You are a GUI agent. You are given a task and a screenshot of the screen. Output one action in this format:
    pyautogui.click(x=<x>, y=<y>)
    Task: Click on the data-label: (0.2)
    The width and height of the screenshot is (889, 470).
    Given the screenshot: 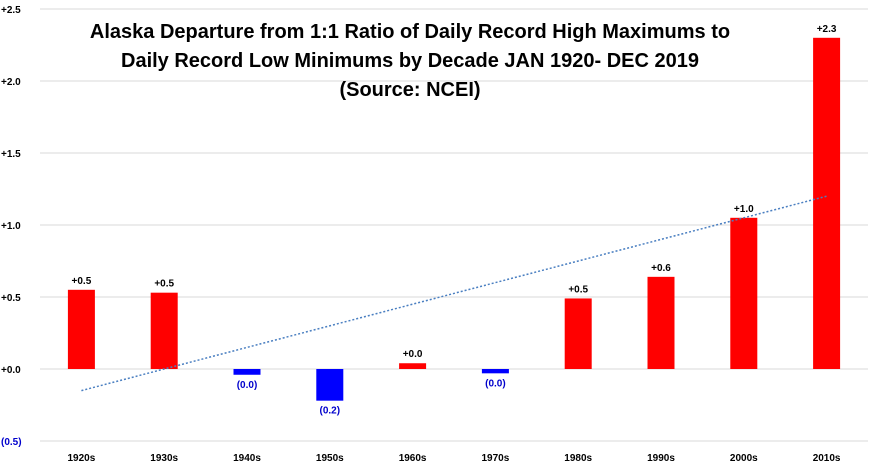 What is the action you would take?
    pyautogui.click(x=330, y=411)
    